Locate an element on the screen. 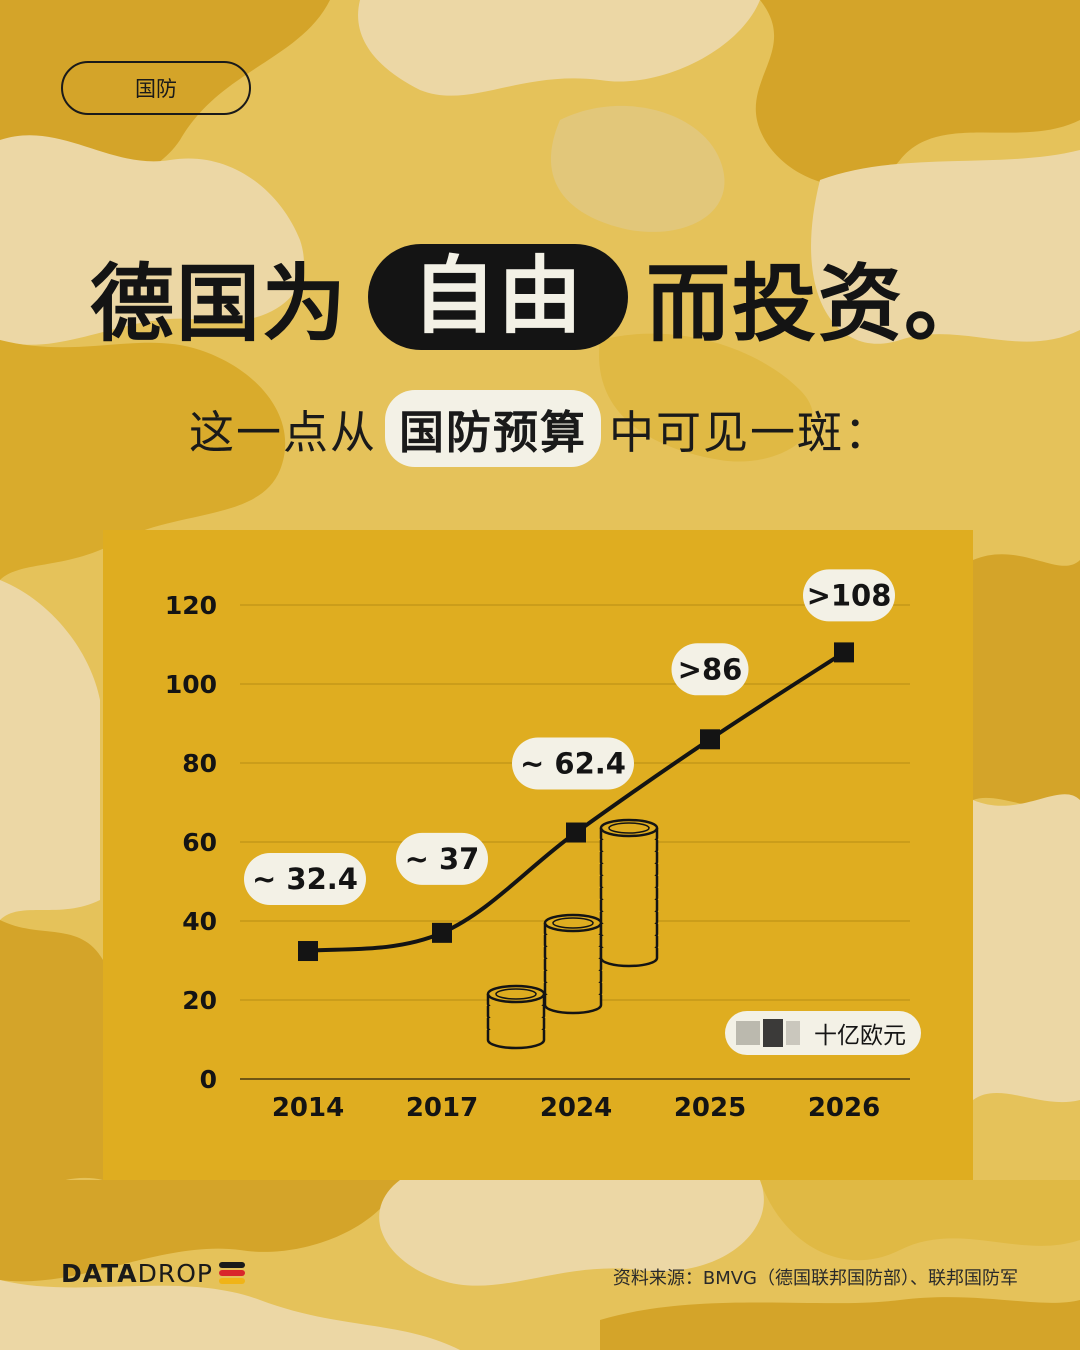 The image size is (1080, 1350). data-label: >108 is located at coordinates (849, 595).